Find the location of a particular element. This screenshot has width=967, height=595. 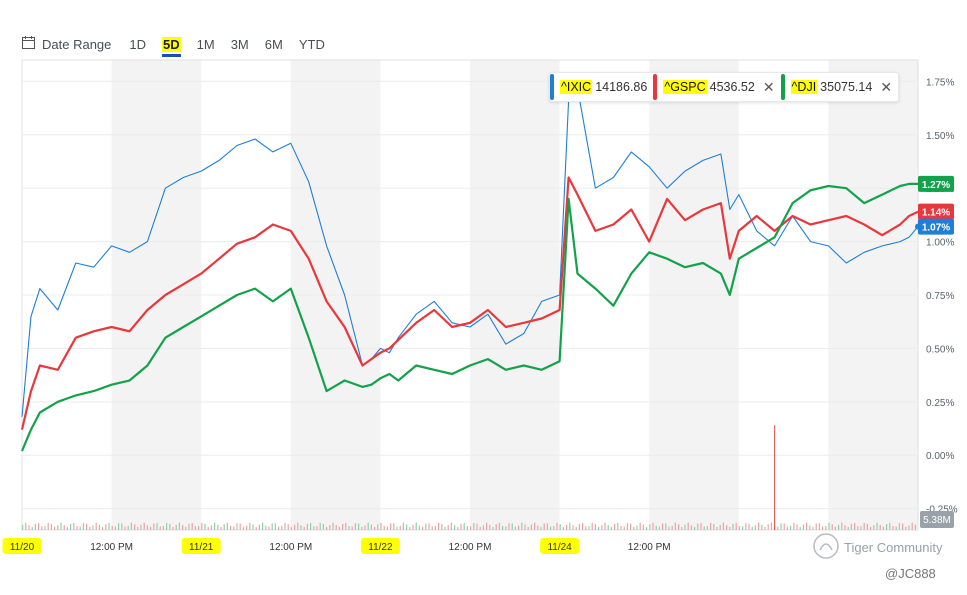

range-1m: 1M is located at coordinates (205, 44).